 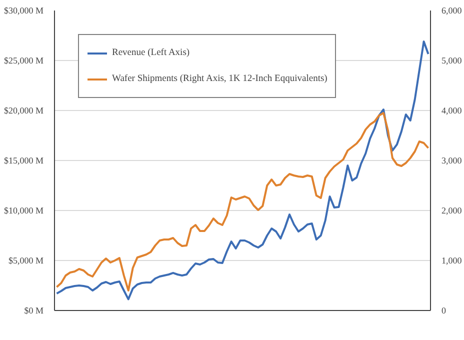 I want to click on y2-tick-label: 1,000, so click(x=452, y=261).